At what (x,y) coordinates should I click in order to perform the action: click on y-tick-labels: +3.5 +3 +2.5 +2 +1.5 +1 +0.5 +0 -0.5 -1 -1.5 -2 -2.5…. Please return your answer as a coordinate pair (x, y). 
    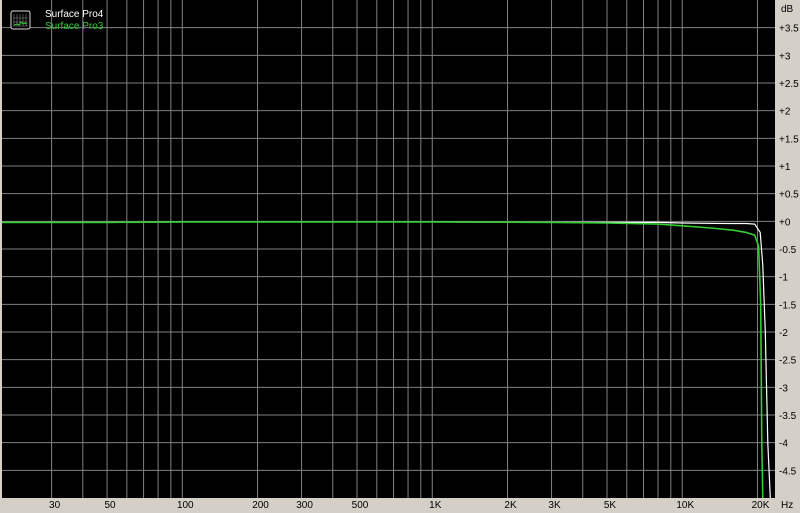
    Looking at the image, I should click on (789, 251).